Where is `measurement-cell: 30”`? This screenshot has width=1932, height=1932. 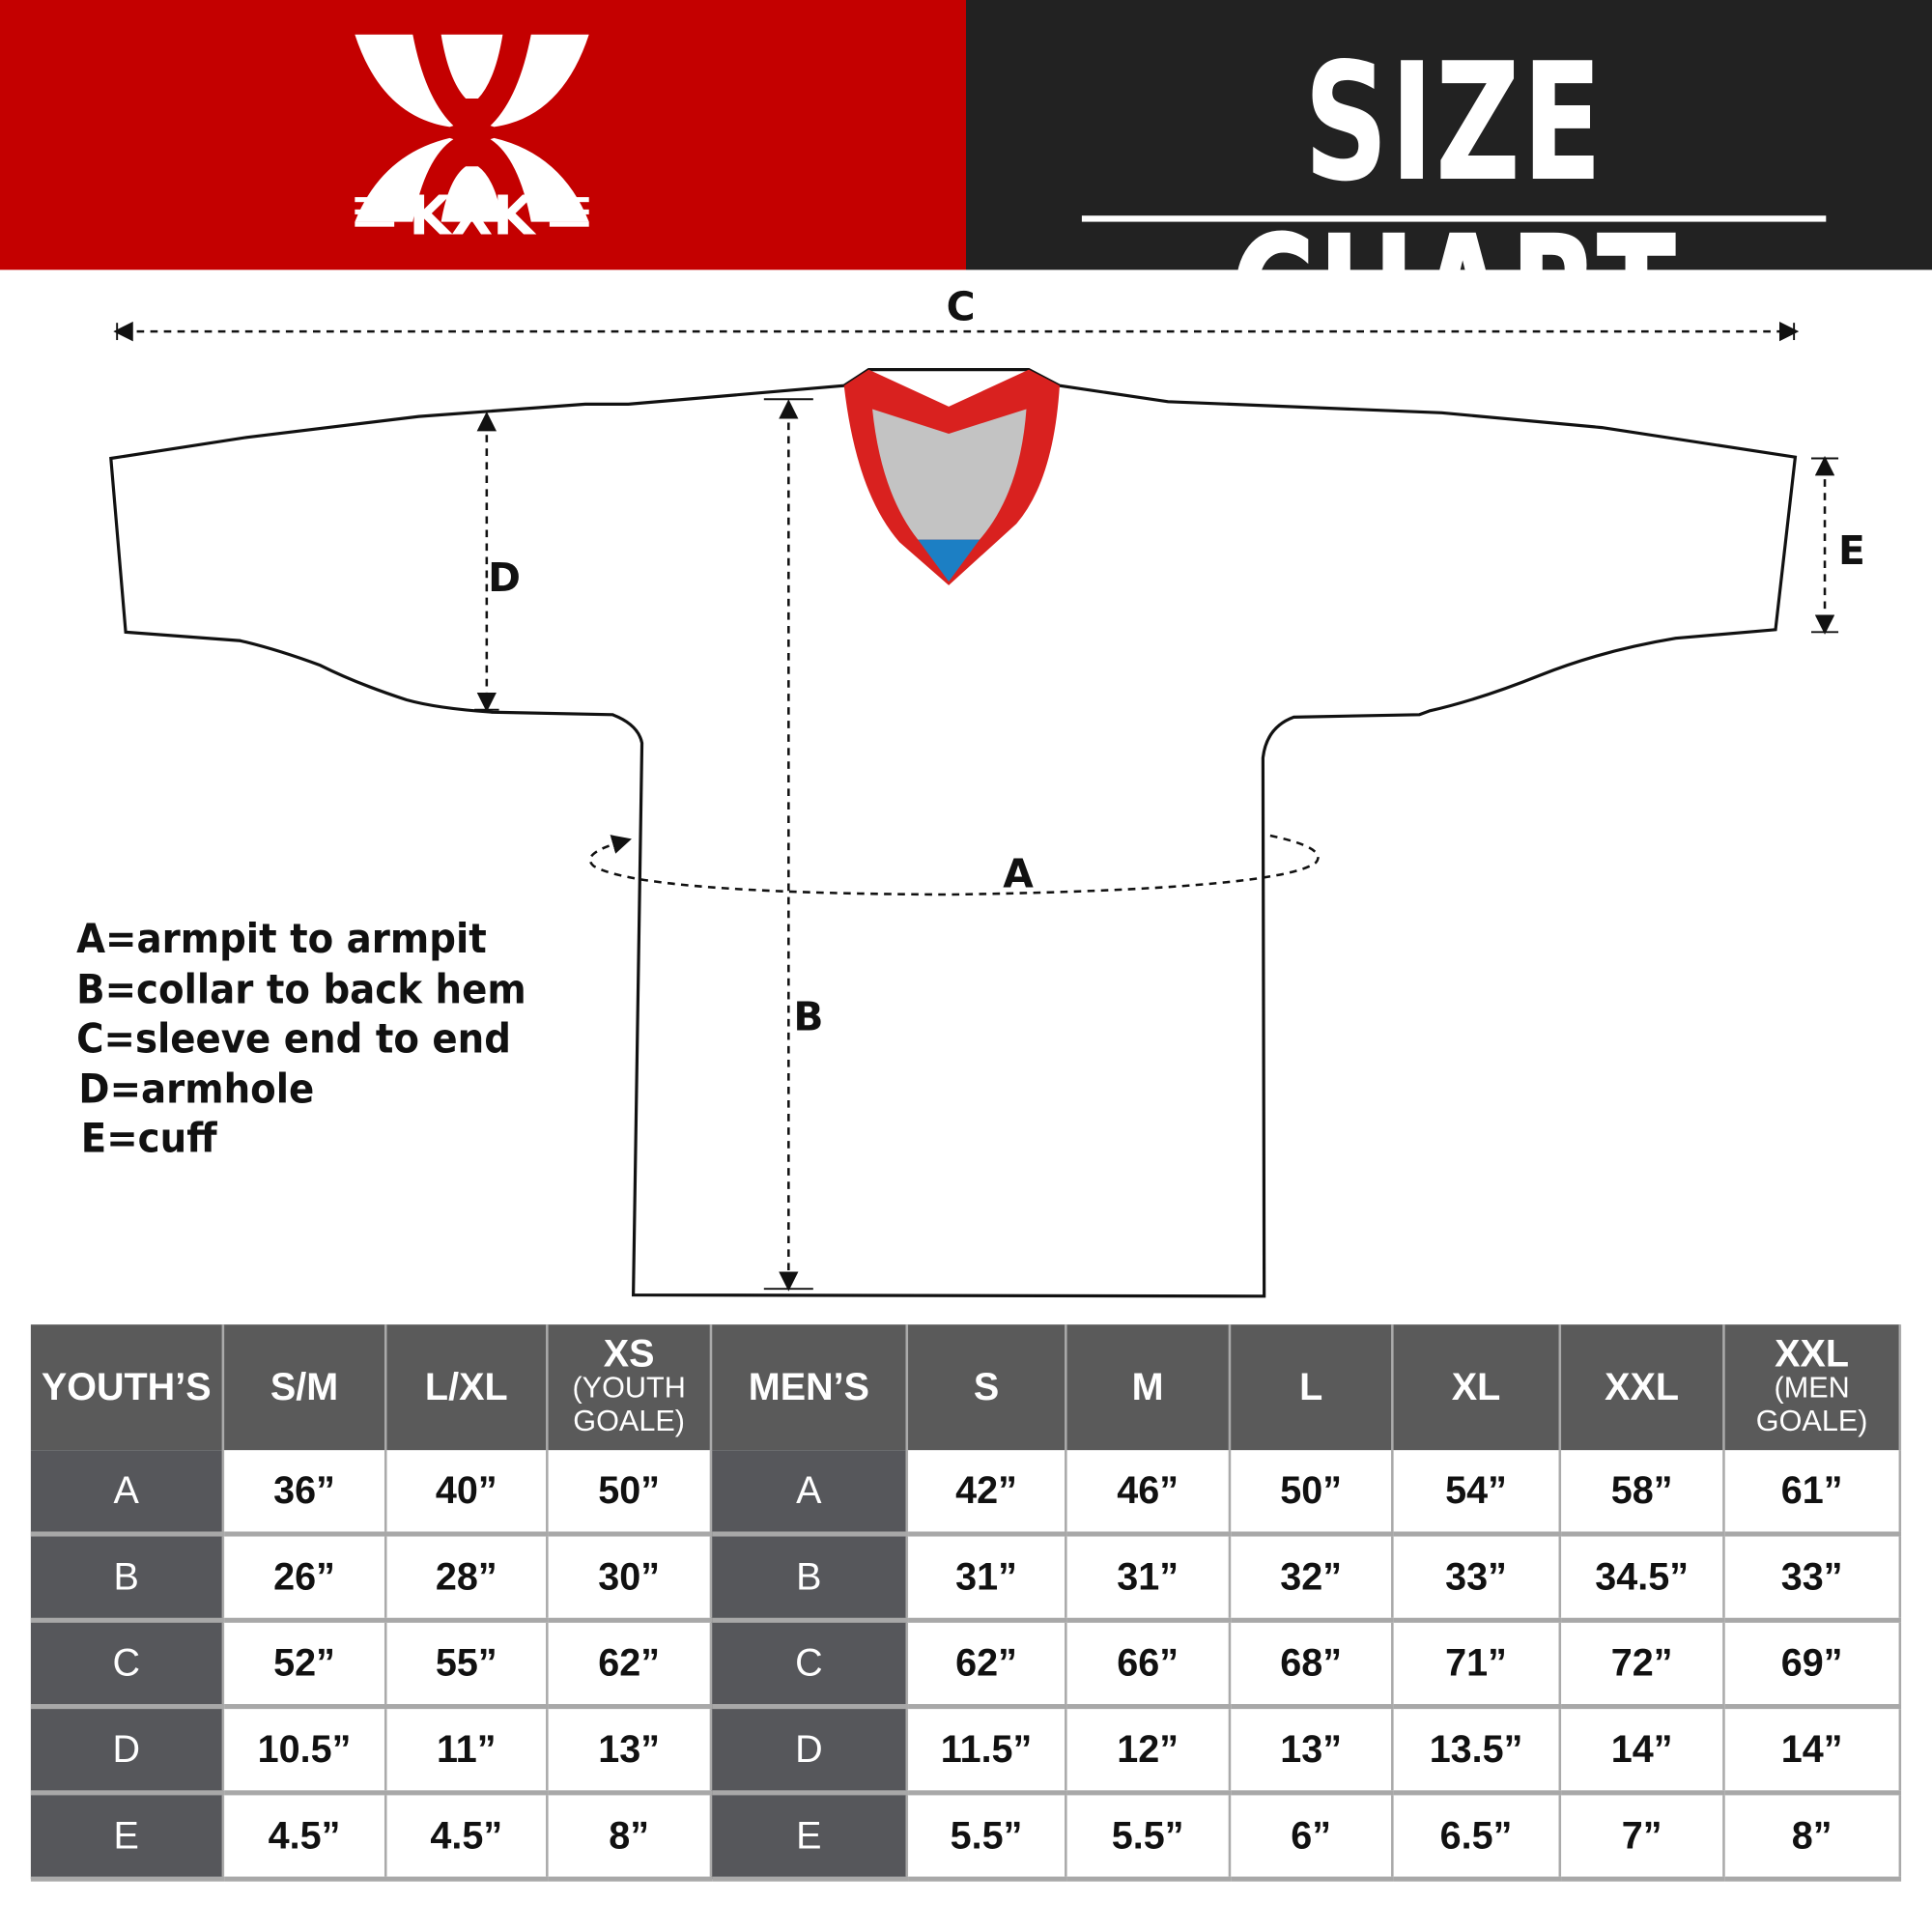
measurement-cell: 30” is located at coordinates (630, 1578).